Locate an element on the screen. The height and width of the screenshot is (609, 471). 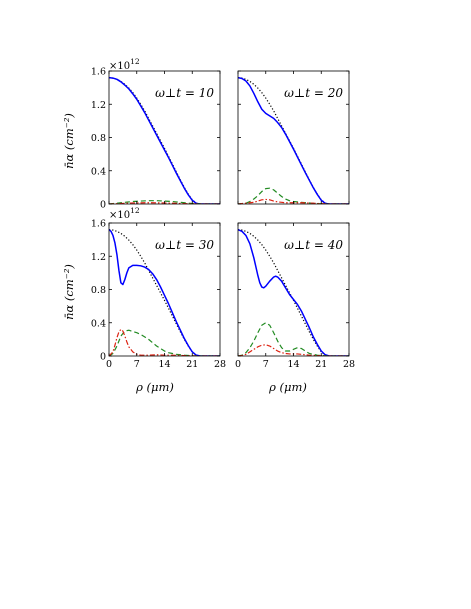
panel-annotation: ω⊥t = 30 is located at coordinates (184, 245).